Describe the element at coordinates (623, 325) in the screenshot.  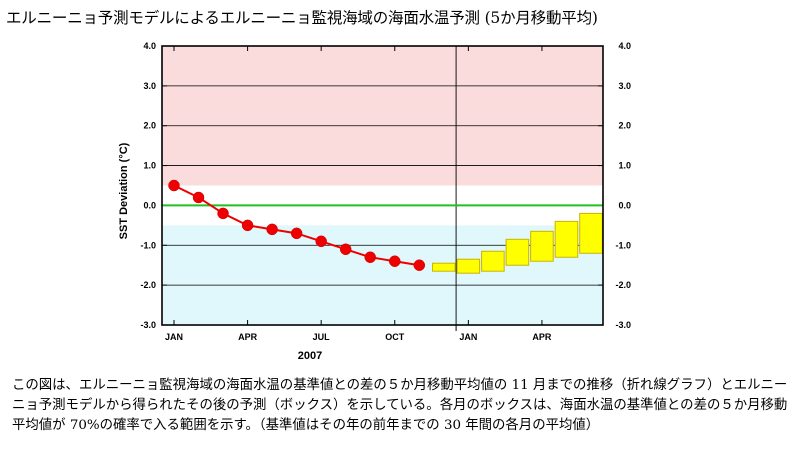
I see `y-tick-label-right: -3.0` at that location.